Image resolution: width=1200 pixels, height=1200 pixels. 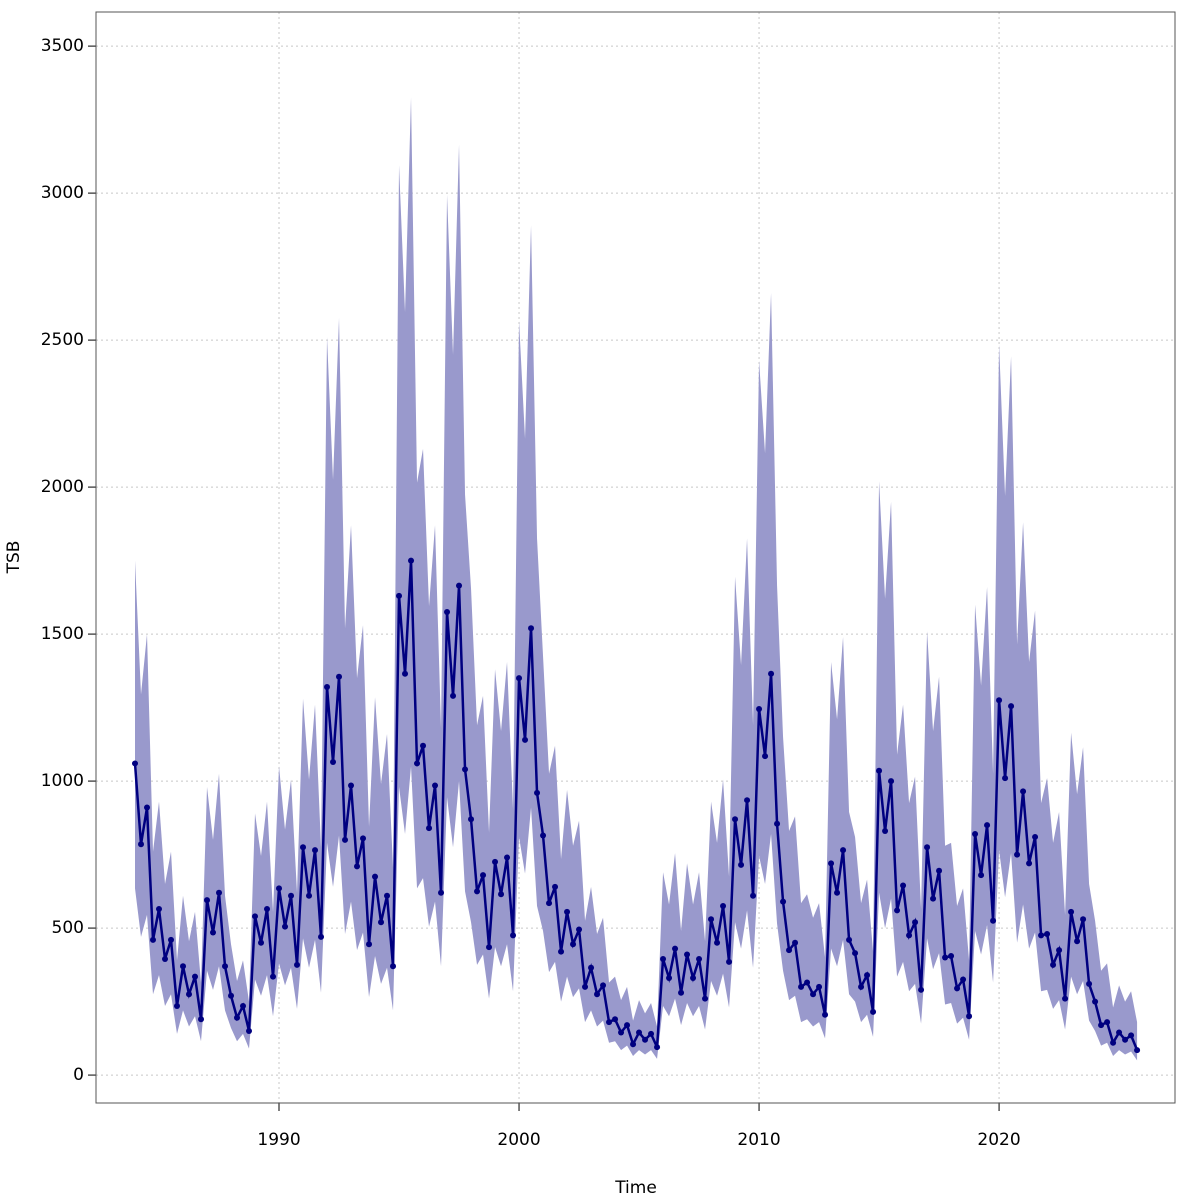 What do you see at coordinates (62, 193) in the screenshot?
I see `y-tick-label: 3000` at bounding box center [62, 193].